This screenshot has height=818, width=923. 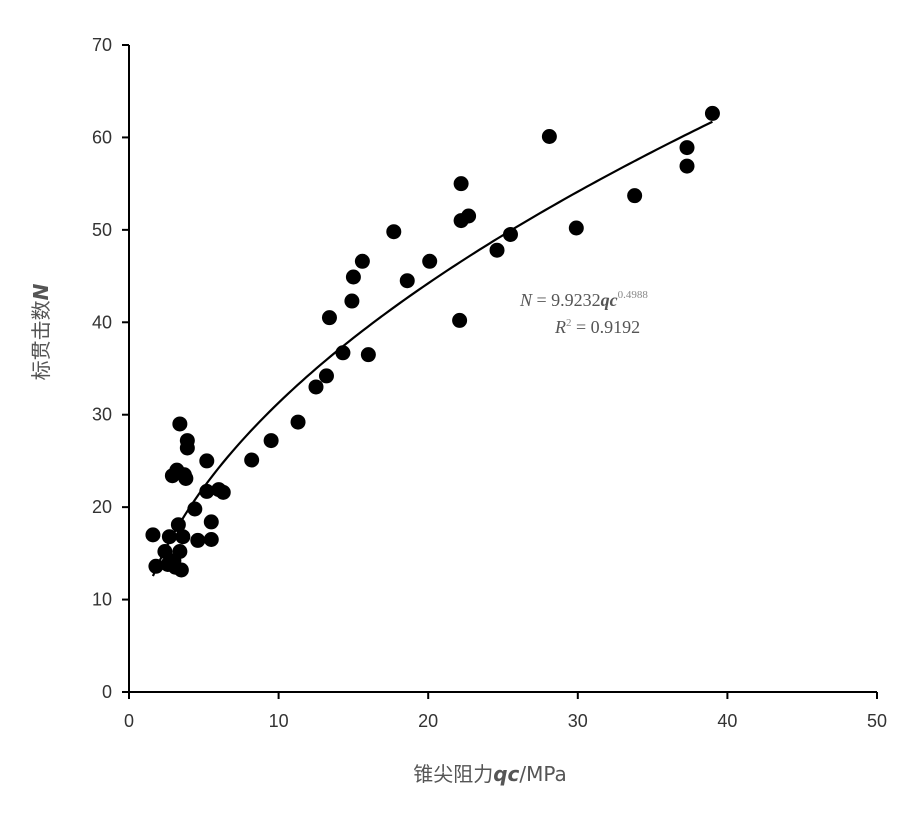 What do you see at coordinates (597, 327) in the screenshot?
I see `r-squared: R2 = 0.9192` at bounding box center [597, 327].